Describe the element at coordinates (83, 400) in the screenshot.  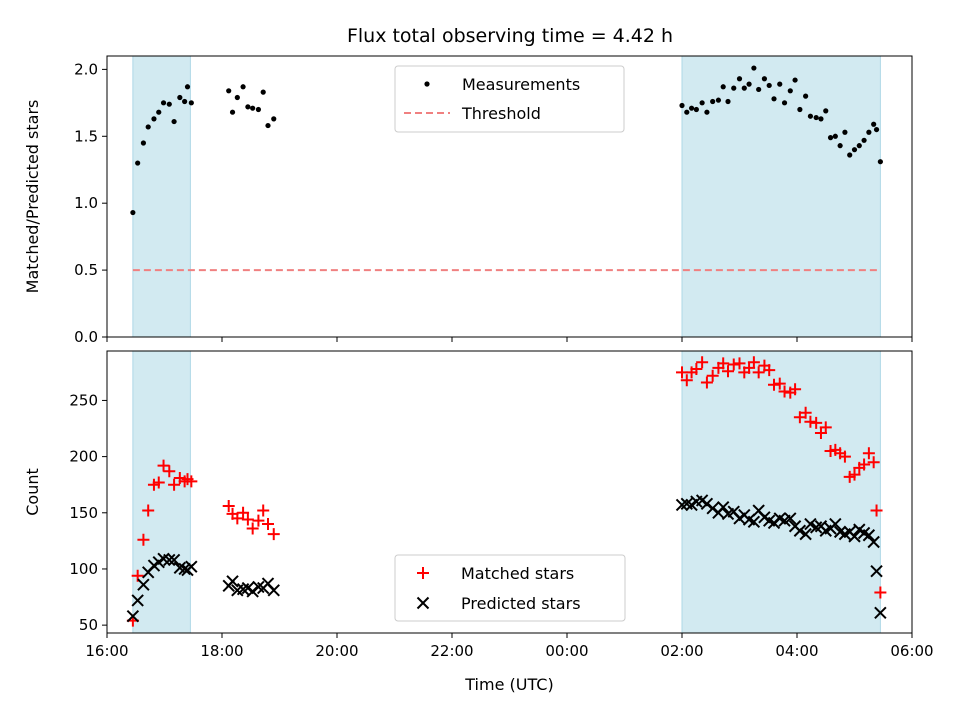
I see `bottom-y-tick-label: 250` at that location.